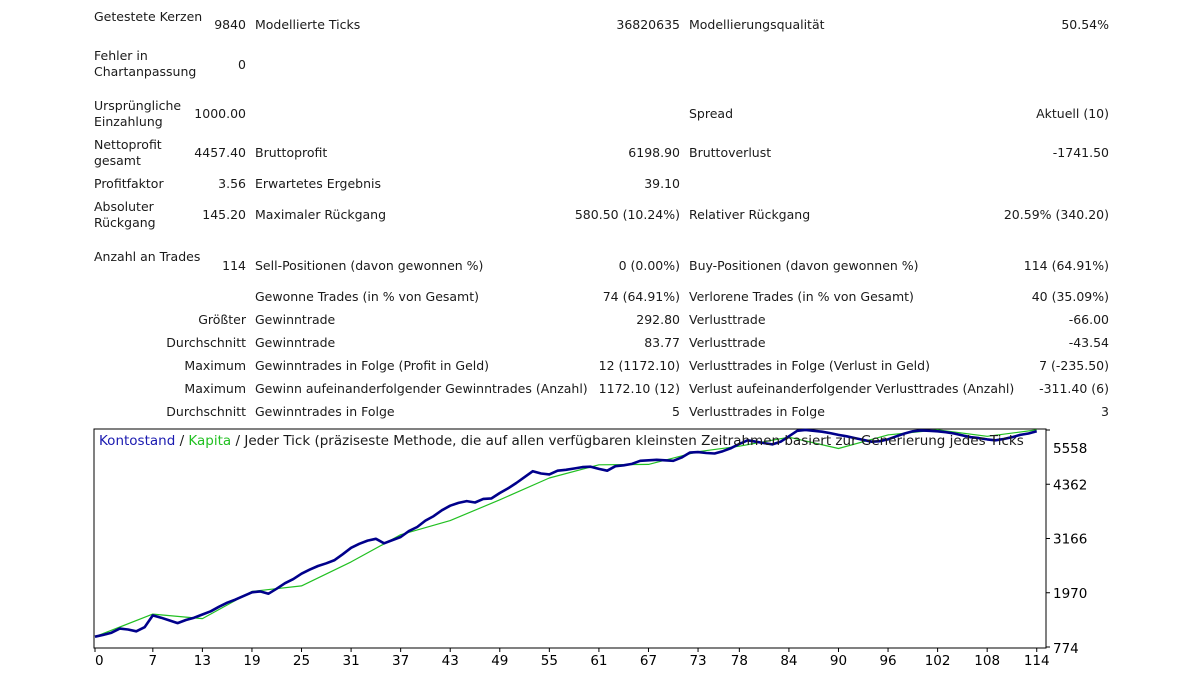  What do you see at coordinates (295, 319) in the screenshot?
I see `stat-label-largest-win: Gewinntrade` at bounding box center [295, 319].